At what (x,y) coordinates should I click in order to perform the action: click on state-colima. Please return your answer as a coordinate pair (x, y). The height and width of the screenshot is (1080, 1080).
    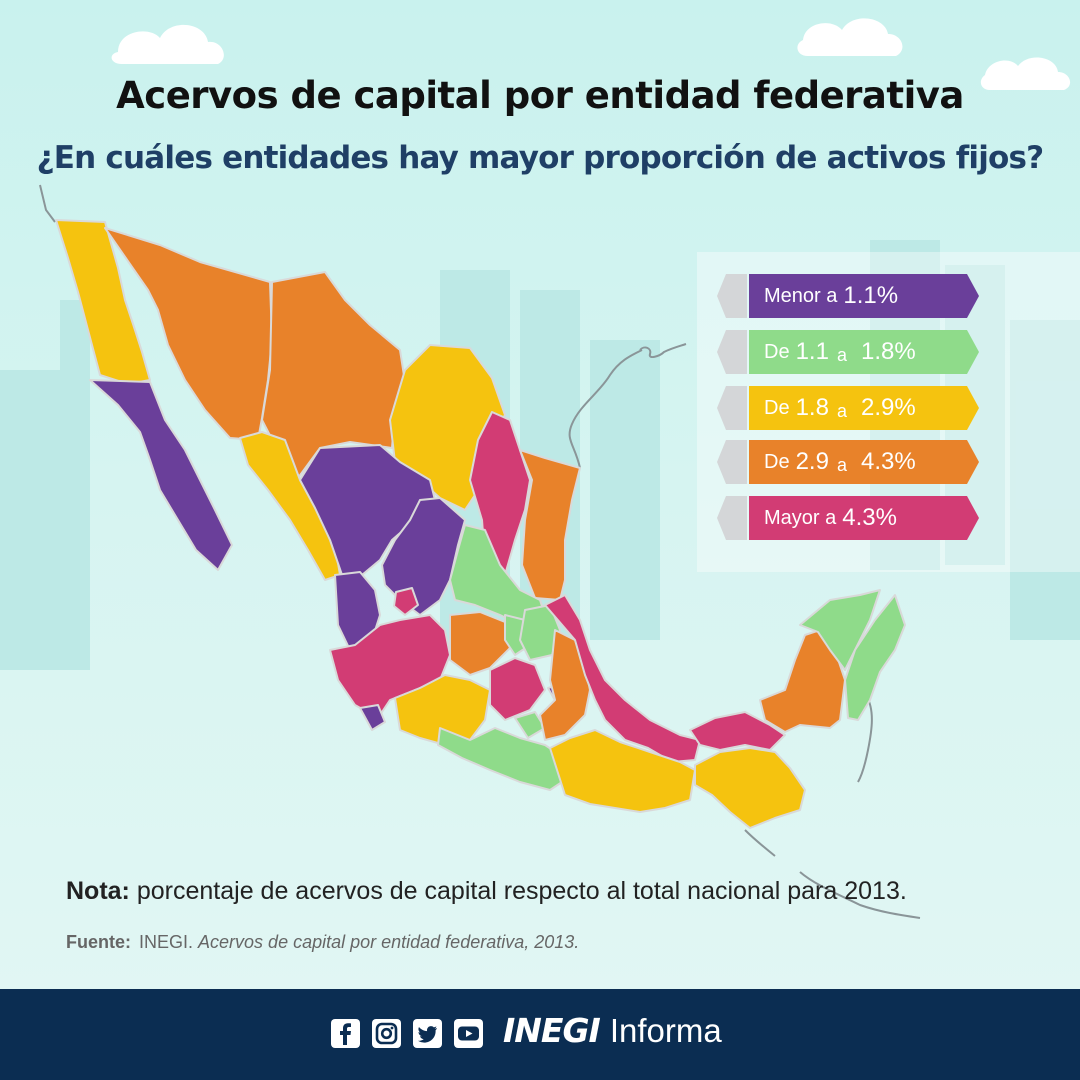
    Looking at the image, I should click on (372, 717).